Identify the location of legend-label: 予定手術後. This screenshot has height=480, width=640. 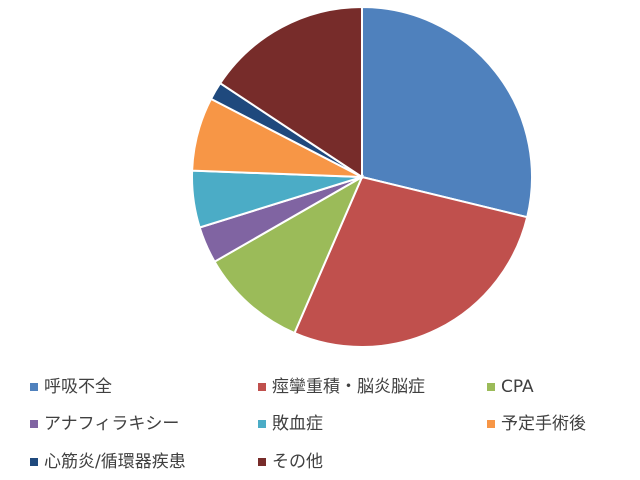
(543, 424).